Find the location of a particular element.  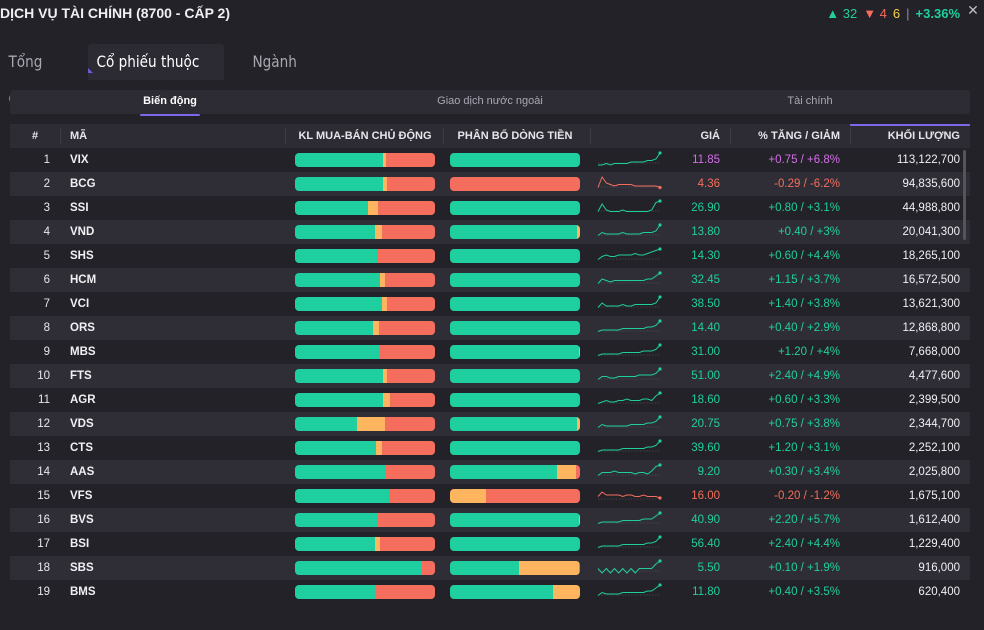

table-row: 14 AAS 9.20 +0.30 / +3.4% 2,025,800 is located at coordinates (490, 472).